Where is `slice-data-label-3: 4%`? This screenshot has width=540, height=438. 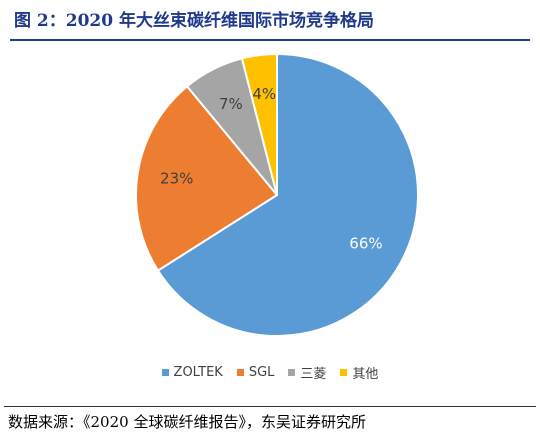 slice-data-label-3: 4% is located at coordinates (264, 94).